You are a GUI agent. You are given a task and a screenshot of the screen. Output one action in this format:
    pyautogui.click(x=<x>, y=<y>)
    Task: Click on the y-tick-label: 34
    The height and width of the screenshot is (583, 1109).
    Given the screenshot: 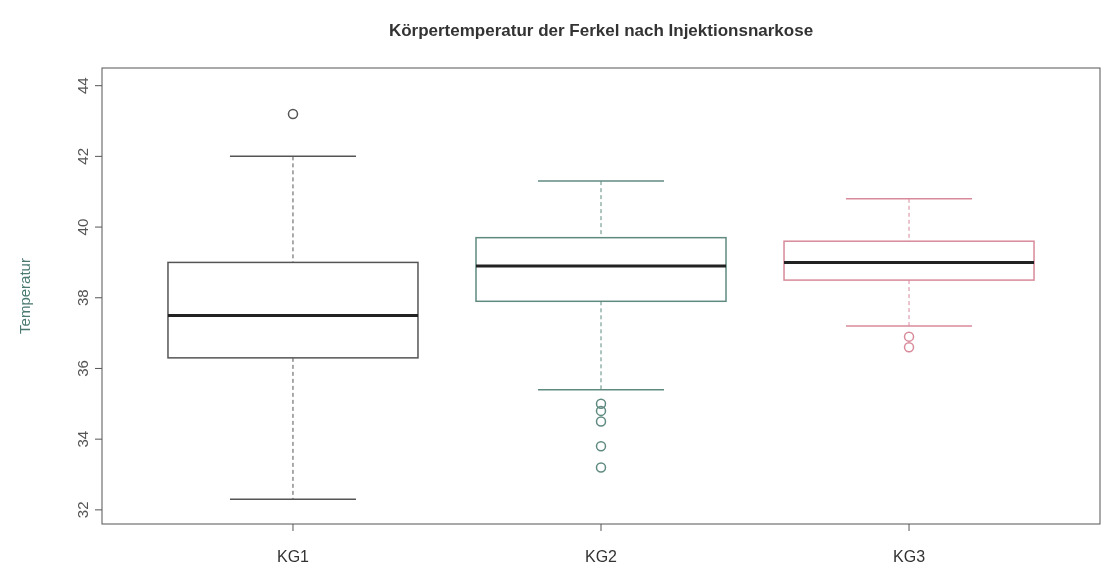 What is the action you would take?
    pyautogui.click(x=82, y=439)
    